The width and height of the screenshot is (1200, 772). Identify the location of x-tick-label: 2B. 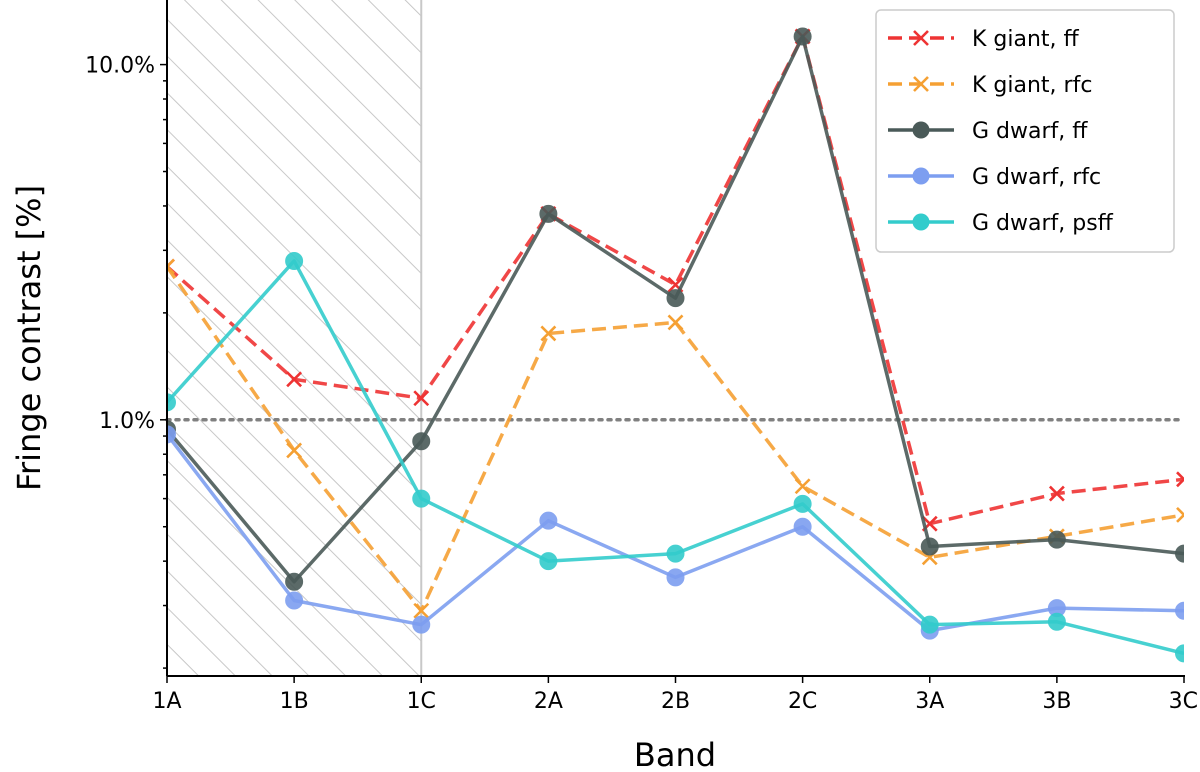
(675, 701).